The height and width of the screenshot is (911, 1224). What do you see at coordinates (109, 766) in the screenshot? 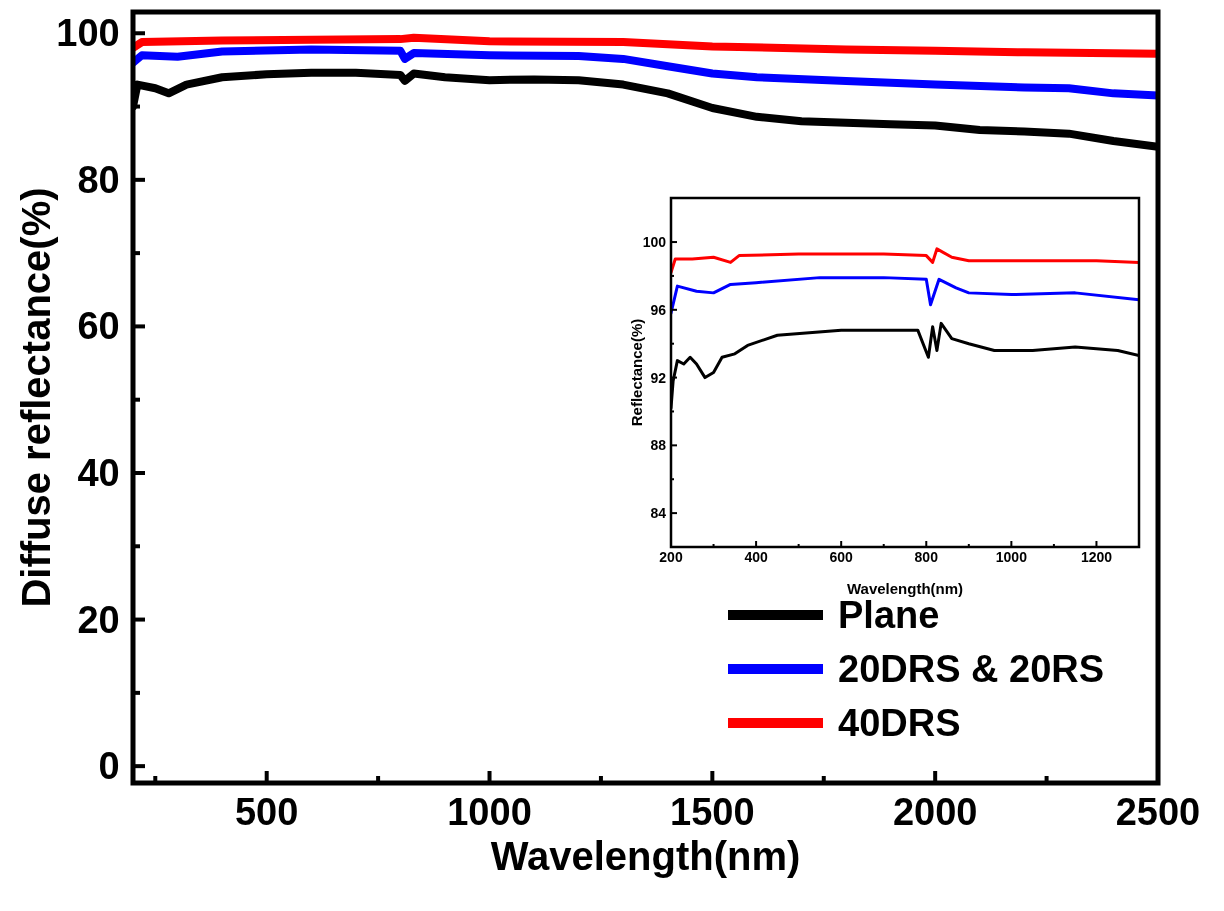
I see `y-tick-label: 0` at bounding box center [109, 766].